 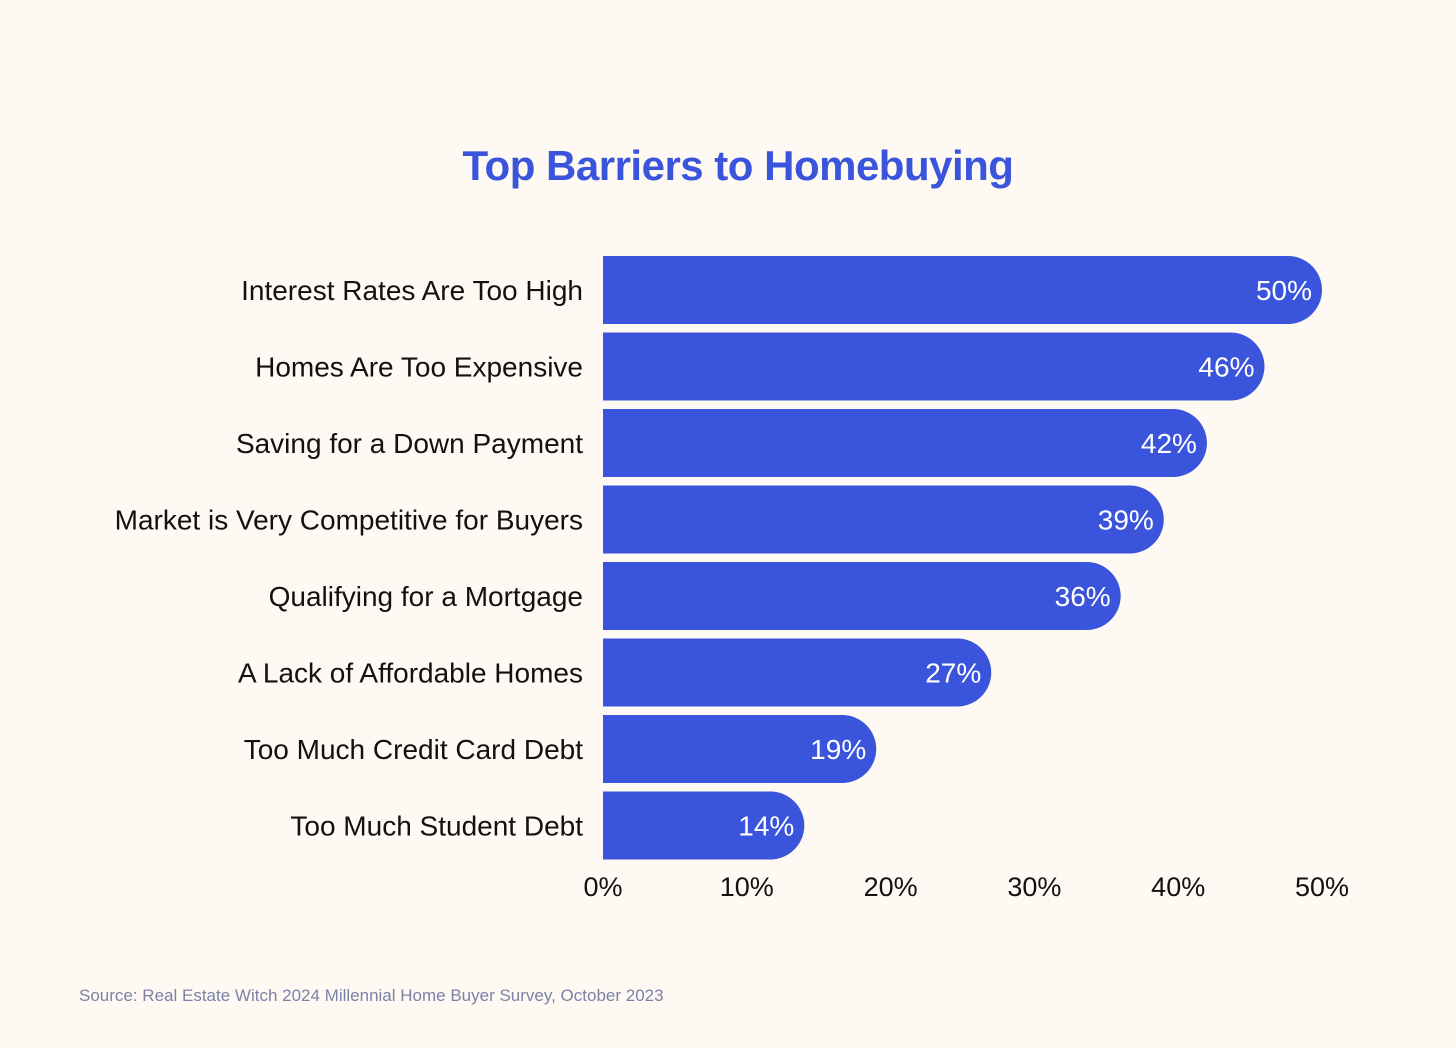 What do you see at coordinates (1126, 520) in the screenshot?
I see `data-label: 39%` at bounding box center [1126, 520].